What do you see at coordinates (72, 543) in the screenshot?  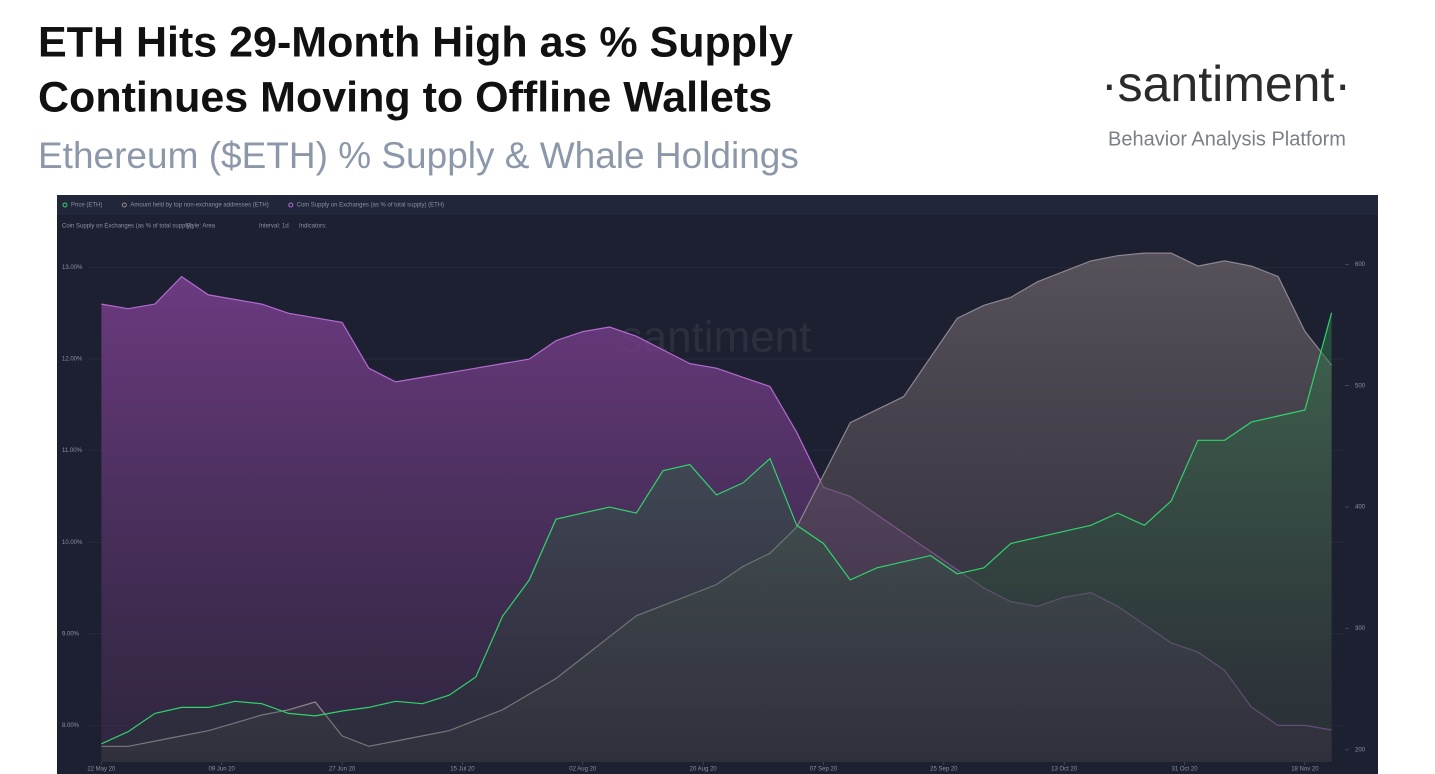 I see `y-tick-label: 10.00%` at bounding box center [72, 543].